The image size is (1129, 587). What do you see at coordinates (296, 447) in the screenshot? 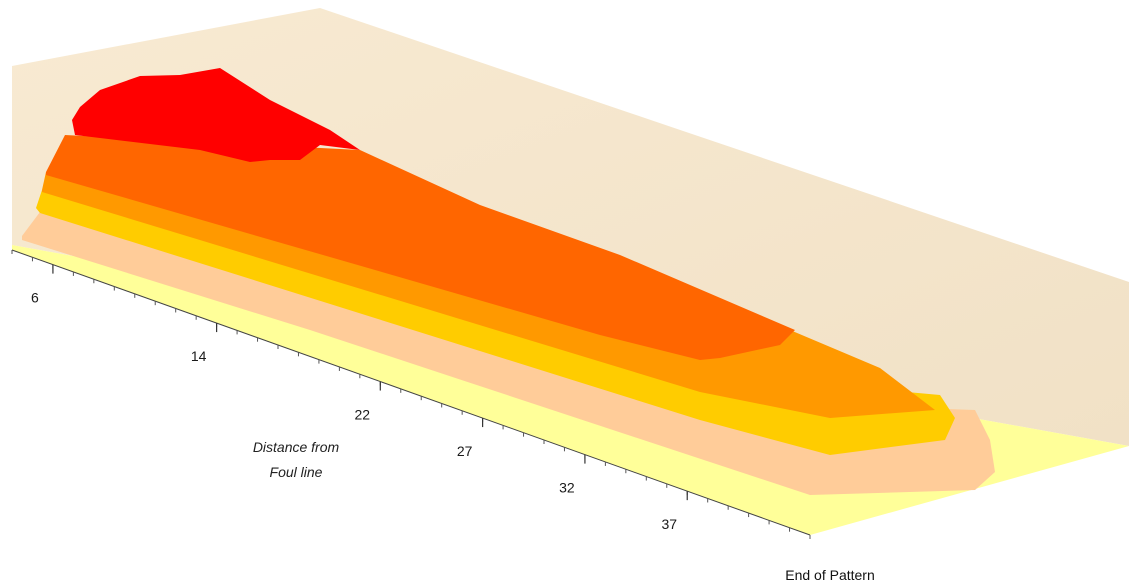
I see `axis-title-line-1: Distance from` at bounding box center [296, 447].